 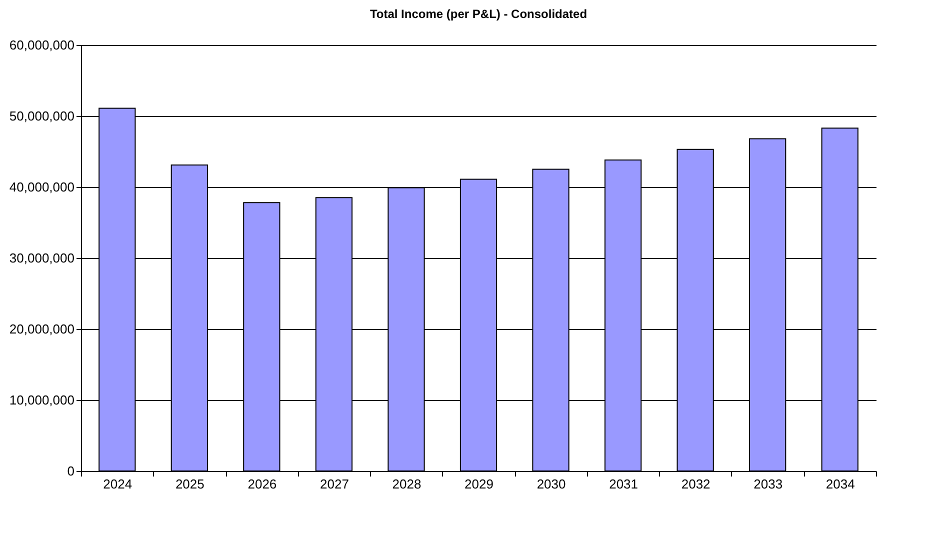 What do you see at coordinates (41, 400) in the screenshot?
I see `y-tick-label: 10,000,000` at bounding box center [41, 400].